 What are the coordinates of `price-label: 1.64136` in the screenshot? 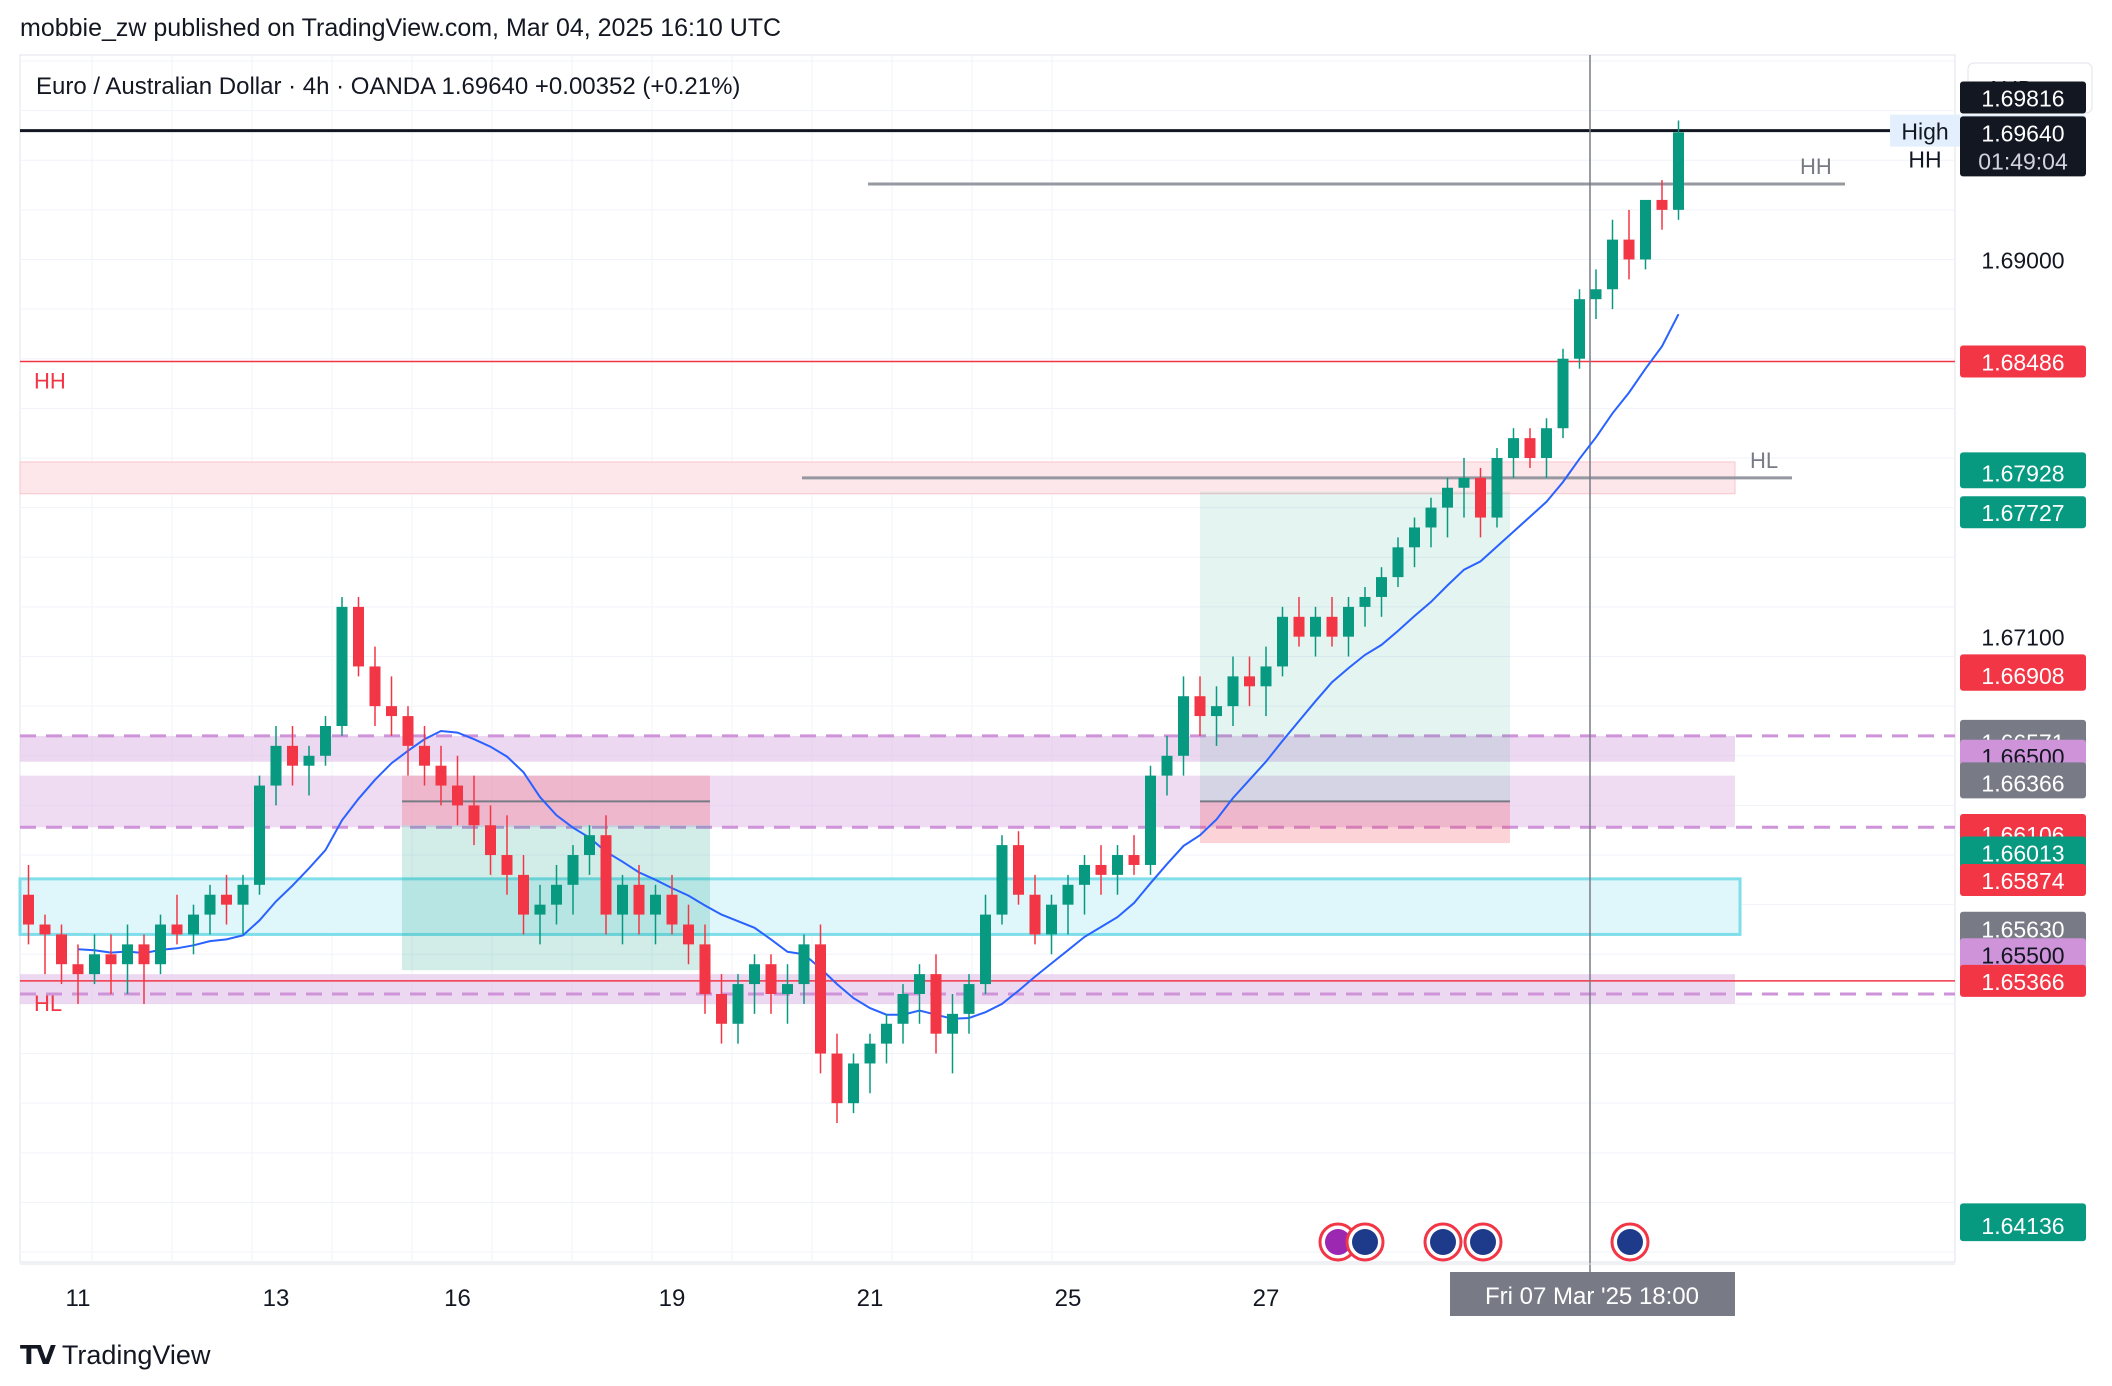 It's located at (2023, 1225).